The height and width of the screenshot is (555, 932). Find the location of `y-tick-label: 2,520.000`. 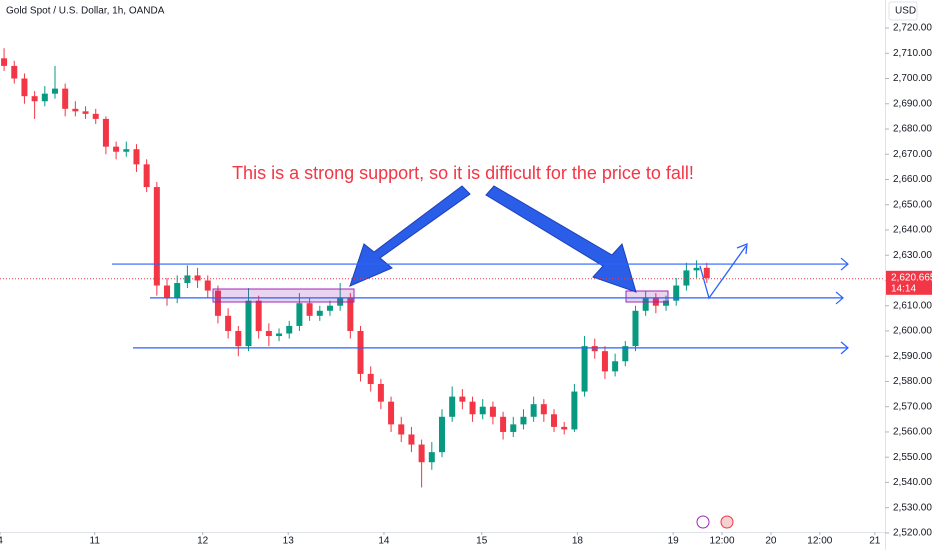

y-tick-label: 2,520.000 is located at coordinates (912, 533).